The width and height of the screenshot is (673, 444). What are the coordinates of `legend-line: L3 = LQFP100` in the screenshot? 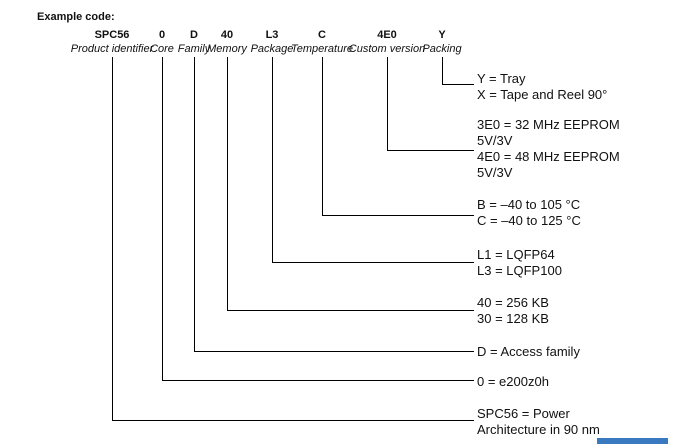 It's located at (519, 270).